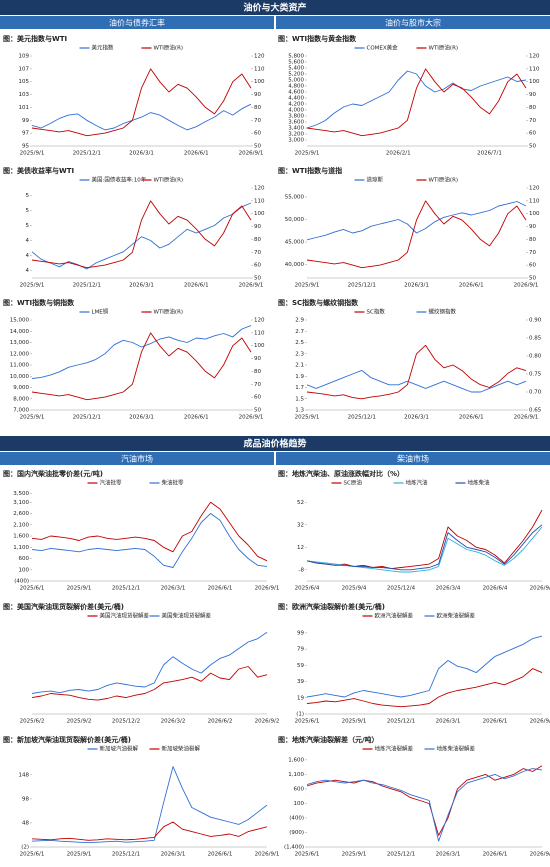 The width and height of the screenshot is (550, 867). I want to click on legend-label: LME铜, so click(100, 312).